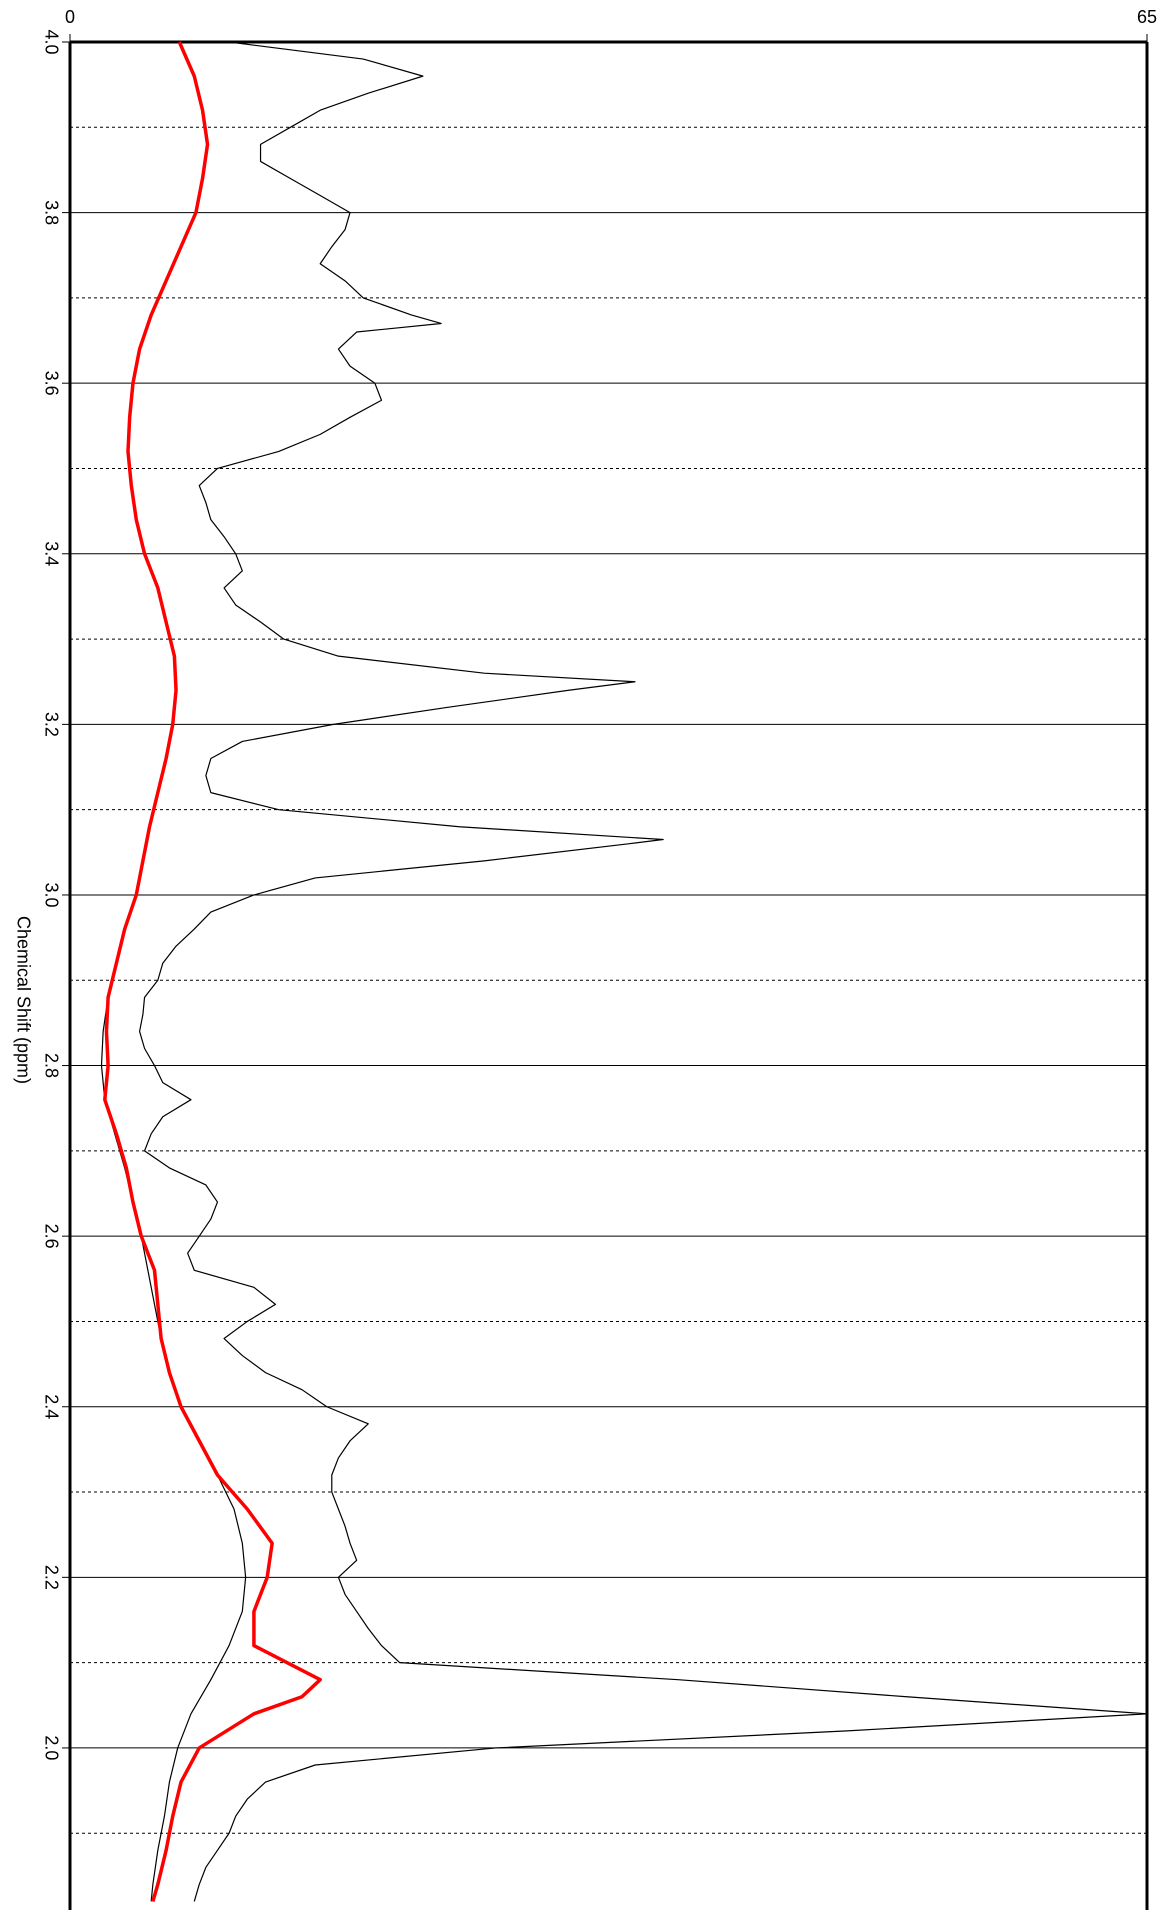  What do you see at coordinates (51, 212) in the screenshot?
I see `y-tick-label: 3.8` at bounding box center [51, 212].